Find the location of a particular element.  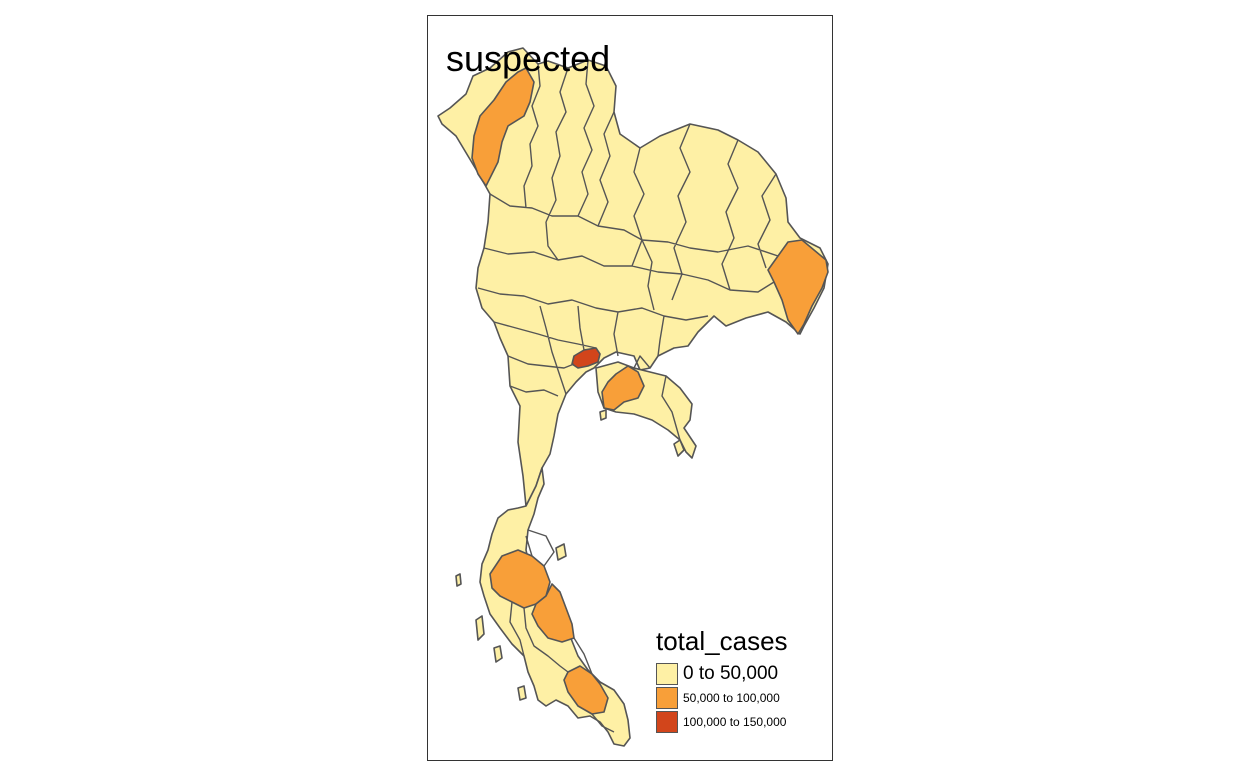

province-ubon is located at coordinates (798, 287).